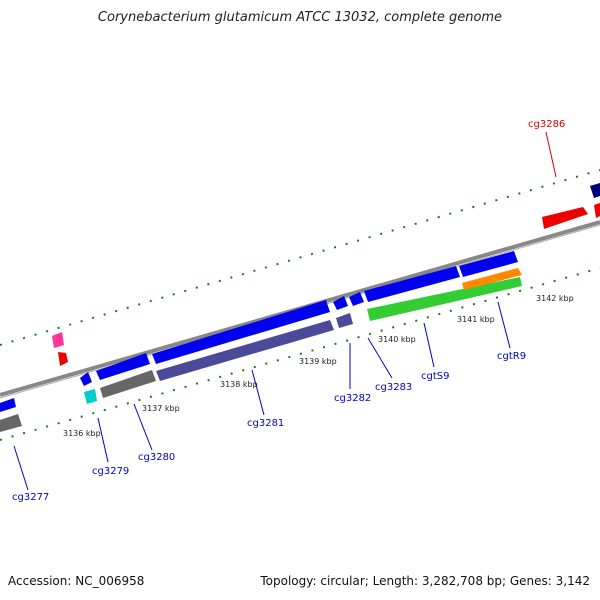 Image resolution: width=600 pixels, height=600 pixels. Describe the element at coordinates (488, 264) in the screenshot. I see `gene-block-cgtr9-fwd` at that location.